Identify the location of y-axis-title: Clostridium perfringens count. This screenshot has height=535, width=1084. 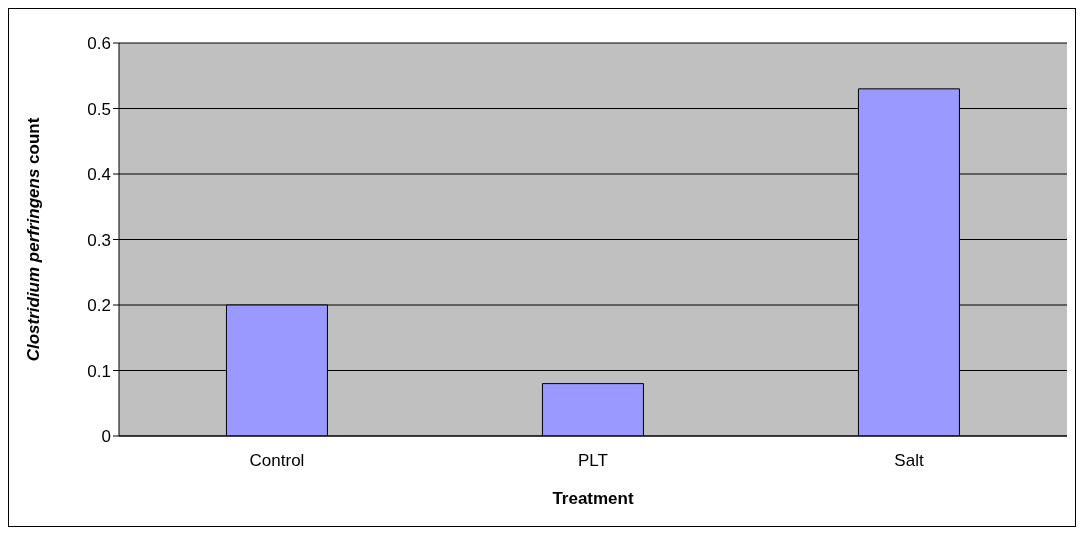
(33, 239).